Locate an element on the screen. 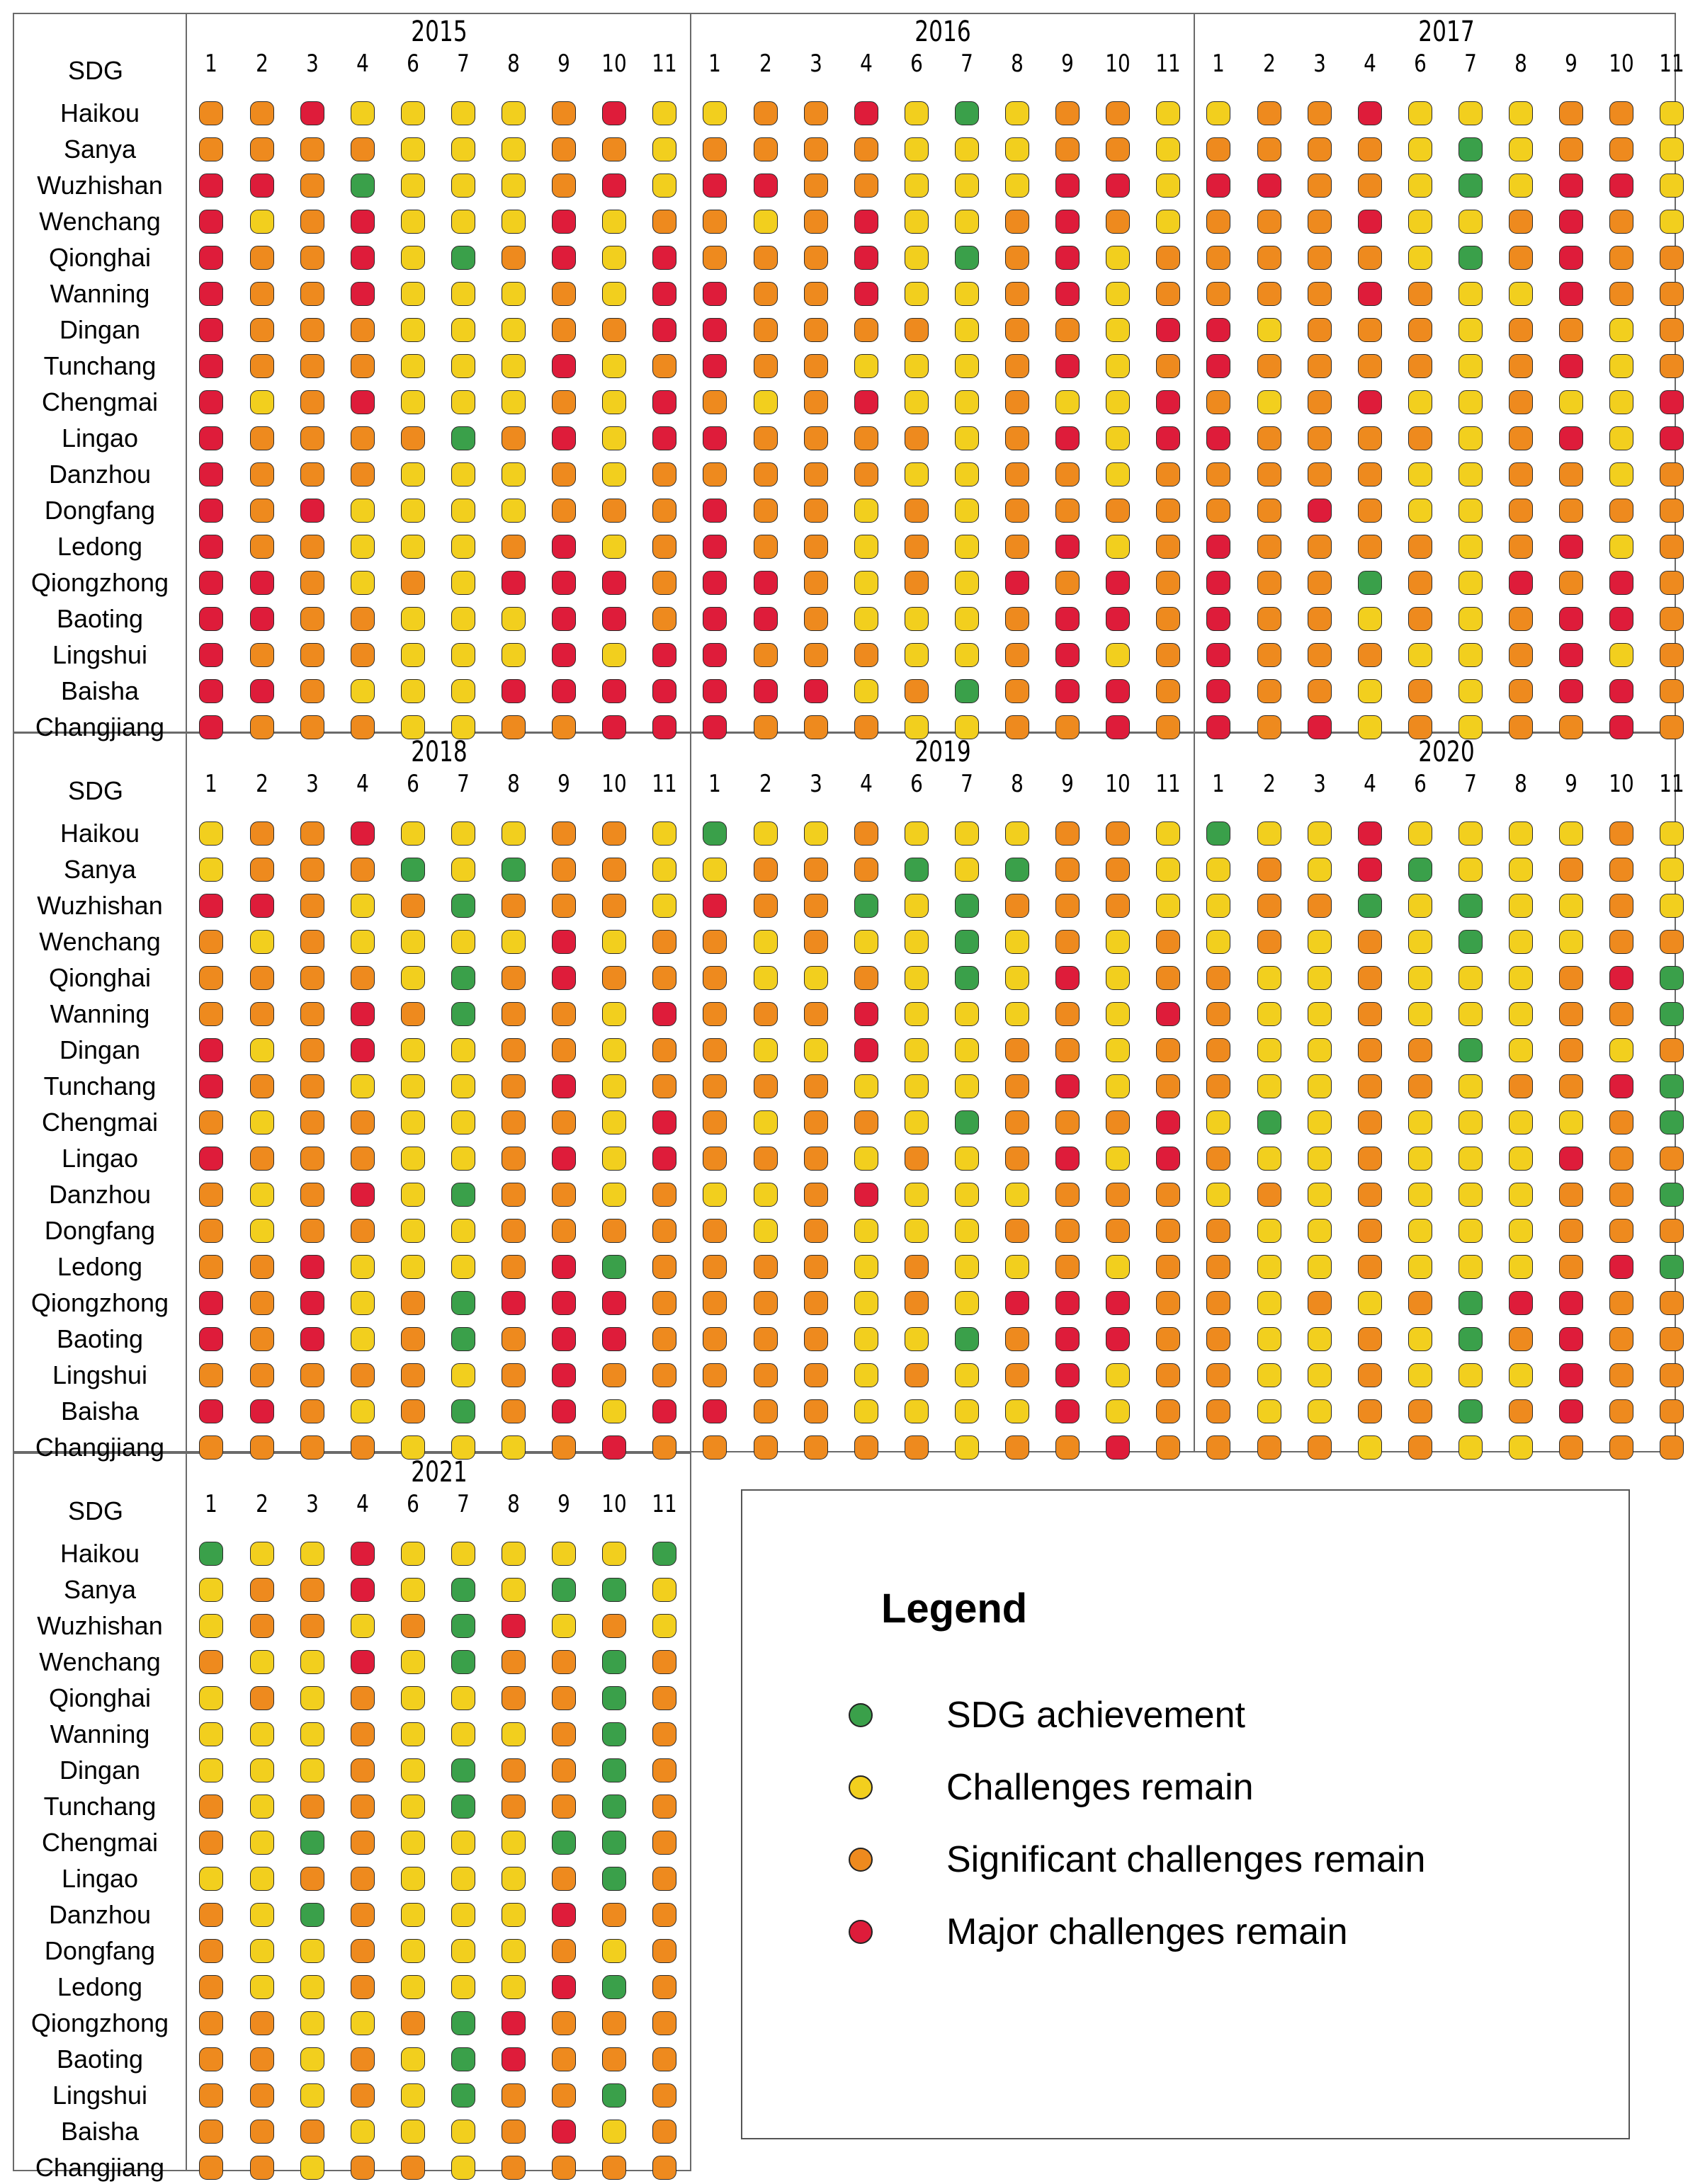 This screenshot has width=1688, height=2184. city-label: Haikou is located at coordinates (100, 1554).